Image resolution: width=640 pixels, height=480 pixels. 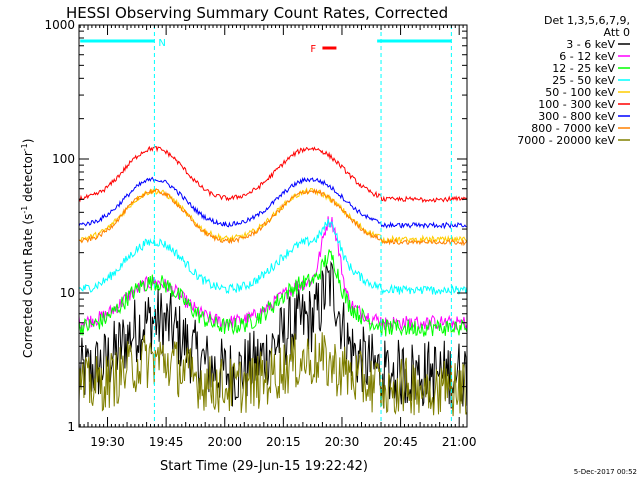 I want to click on legend-entry: 25 - 50 keV, so click(x=583, y=80).